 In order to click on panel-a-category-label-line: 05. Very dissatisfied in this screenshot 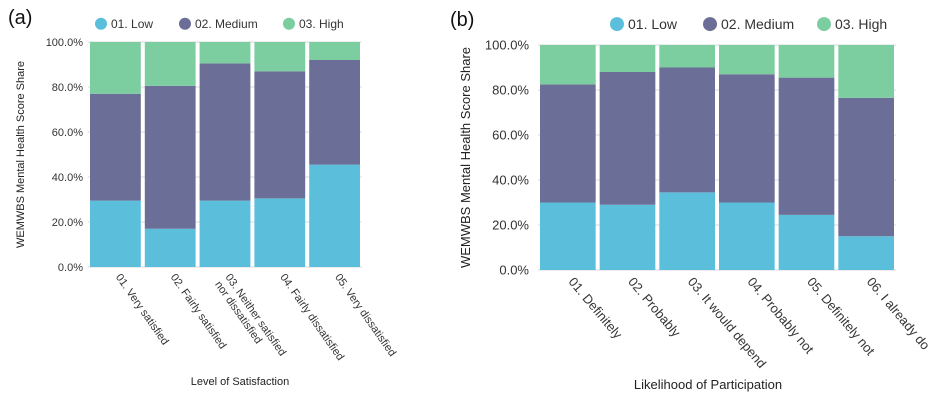, I will do `click(365, 315)`.